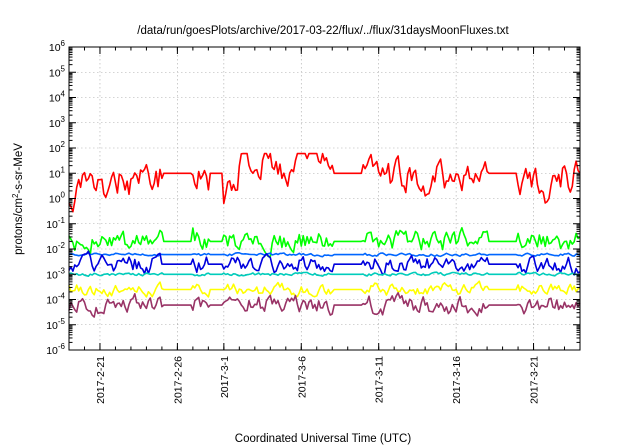 The width and height of the screenshot is (640, 448). What do you see at coordinates (57, 46) in the screenshot?
I see `y-tick-label: 10⁶` at bounding box center [57, 46].